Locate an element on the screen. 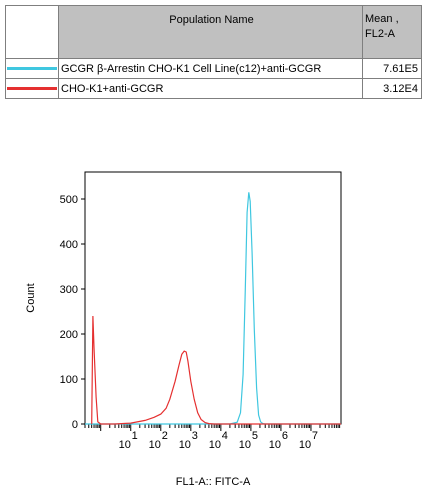 The width and height of the screenshot is (427, 494). legend-row-mean: 3.12E4 is located at coordinates (392, 88).